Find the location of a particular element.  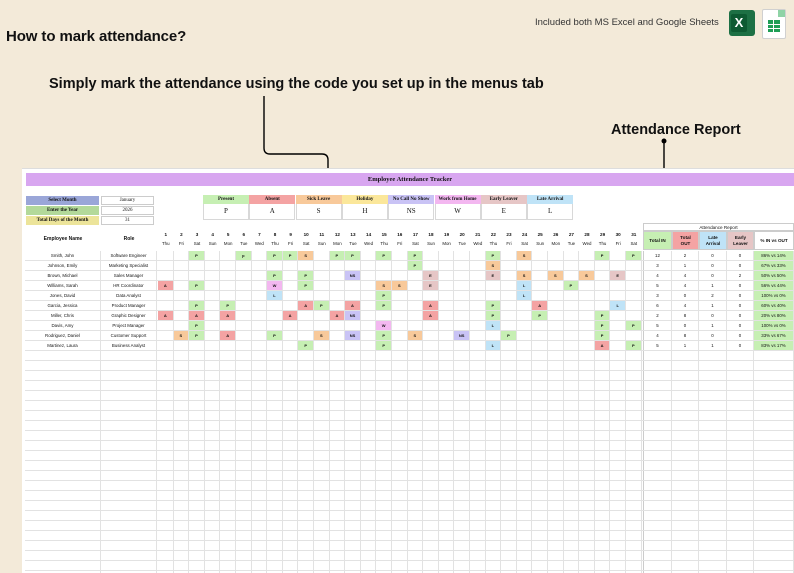

attendance-mark: E is located at coordinates (618, 275).